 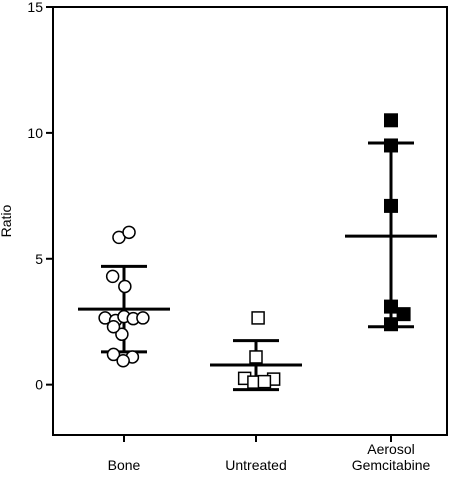 I want to click on category-label: Untreated, so click(x=255, y=465).